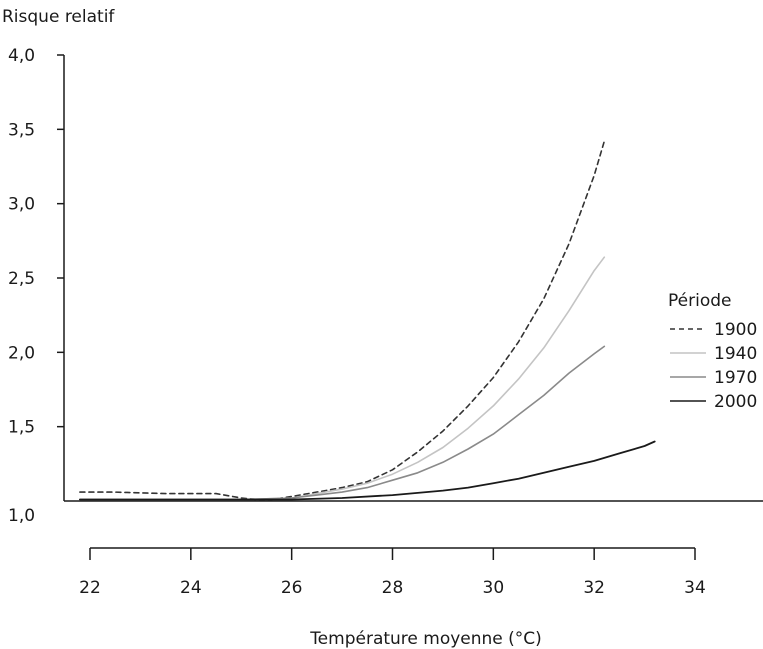 This screenshot has width=763, height=649. I want to click on legend-label-1900: 1900, so click(735, 330).